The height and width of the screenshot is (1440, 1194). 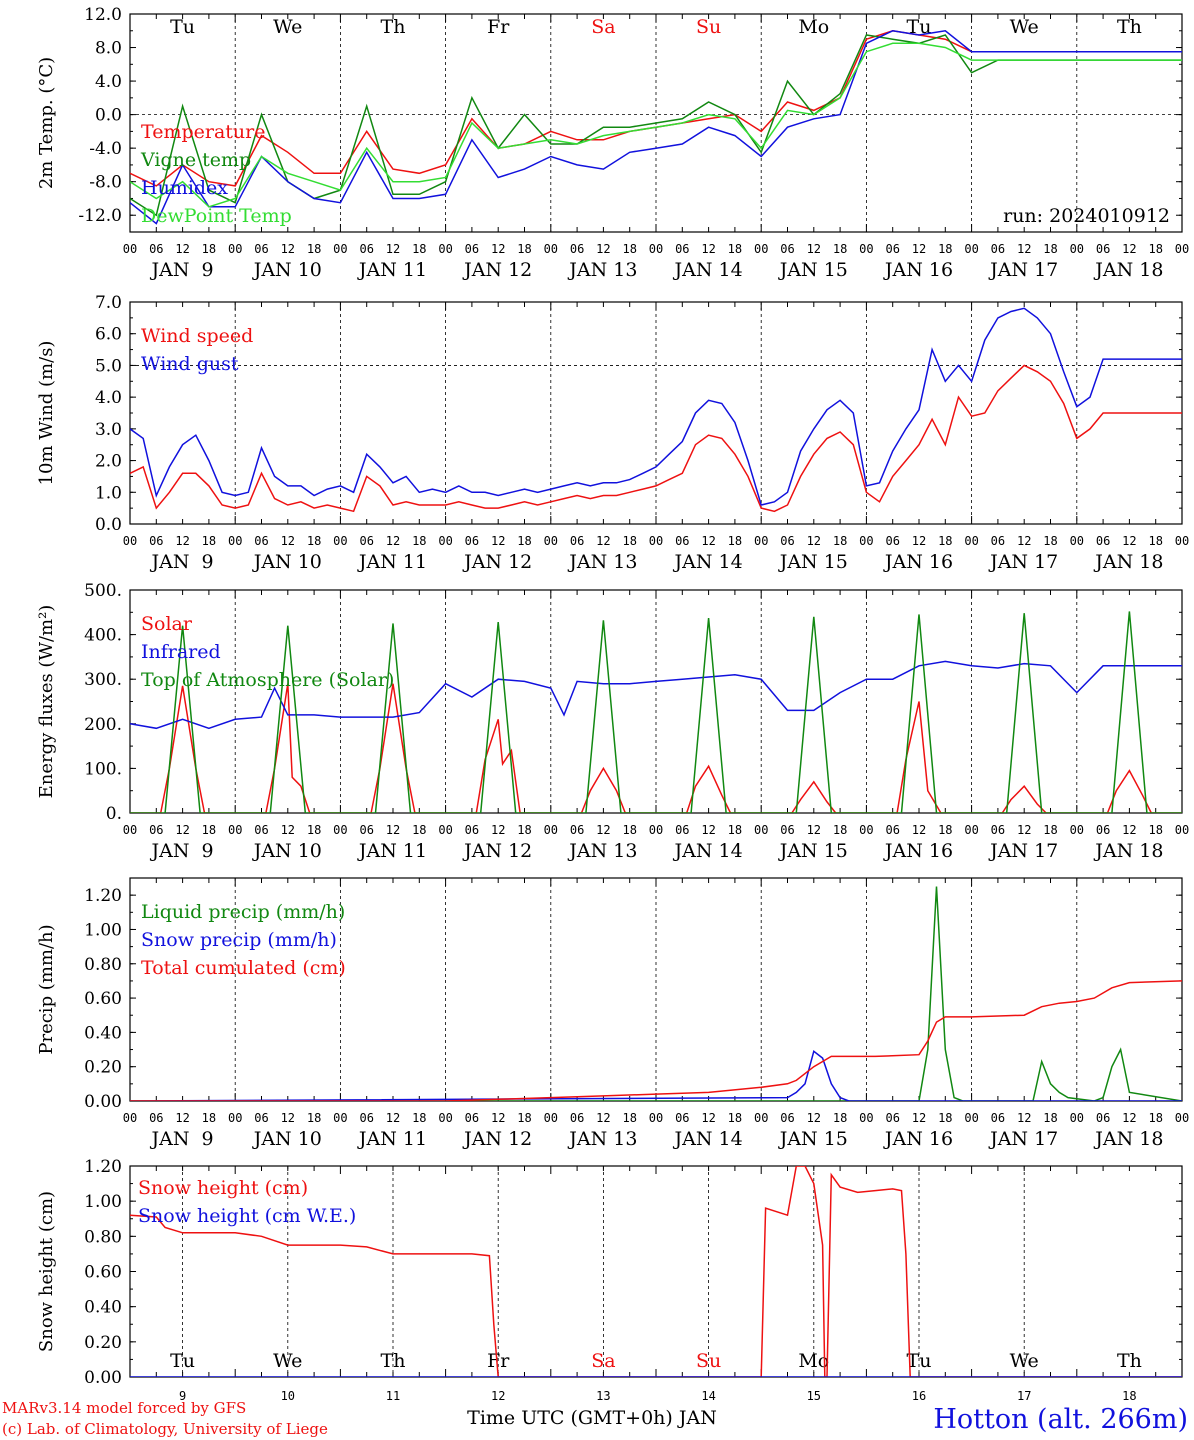 What do you see at coordinates (108, 82) in the screenshot?
I see `y-tick-label: 4.0` at bounding box center [108, 82].